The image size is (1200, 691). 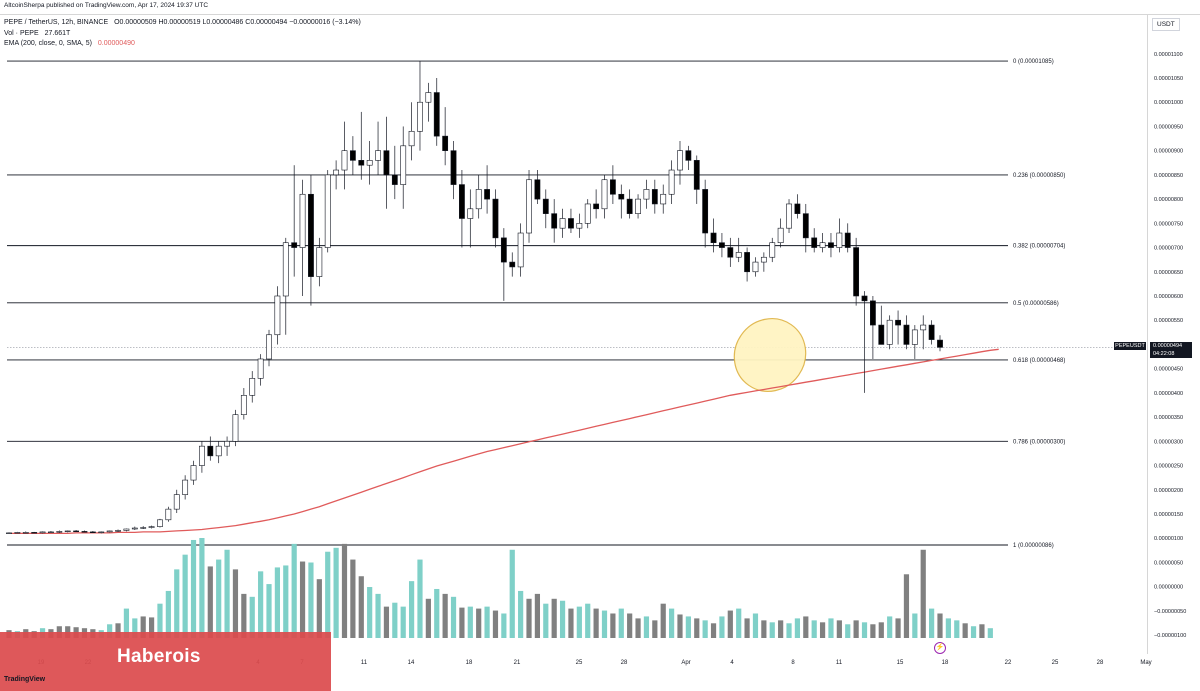 I want to click on volume-label: Vol · PEPE, so click(x=21, y=33).